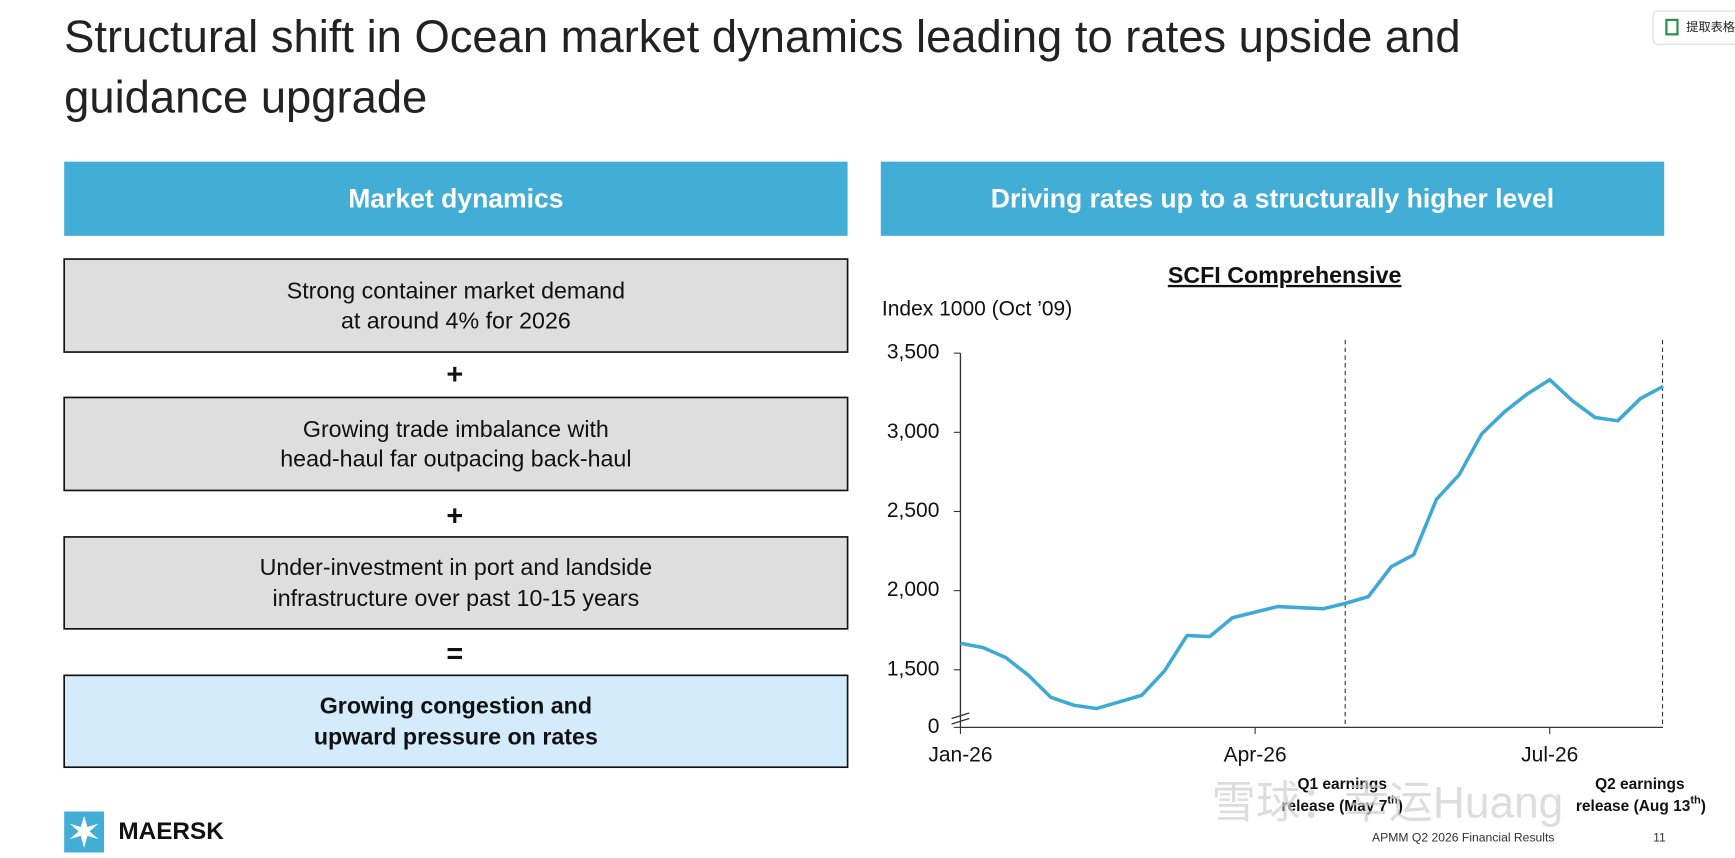 The height and width of the screenshot is (858, 1735). Describe the element at coordinates (456, 567) in the screenshot. I see `box-text: Under-investment in port and landside` at that location.